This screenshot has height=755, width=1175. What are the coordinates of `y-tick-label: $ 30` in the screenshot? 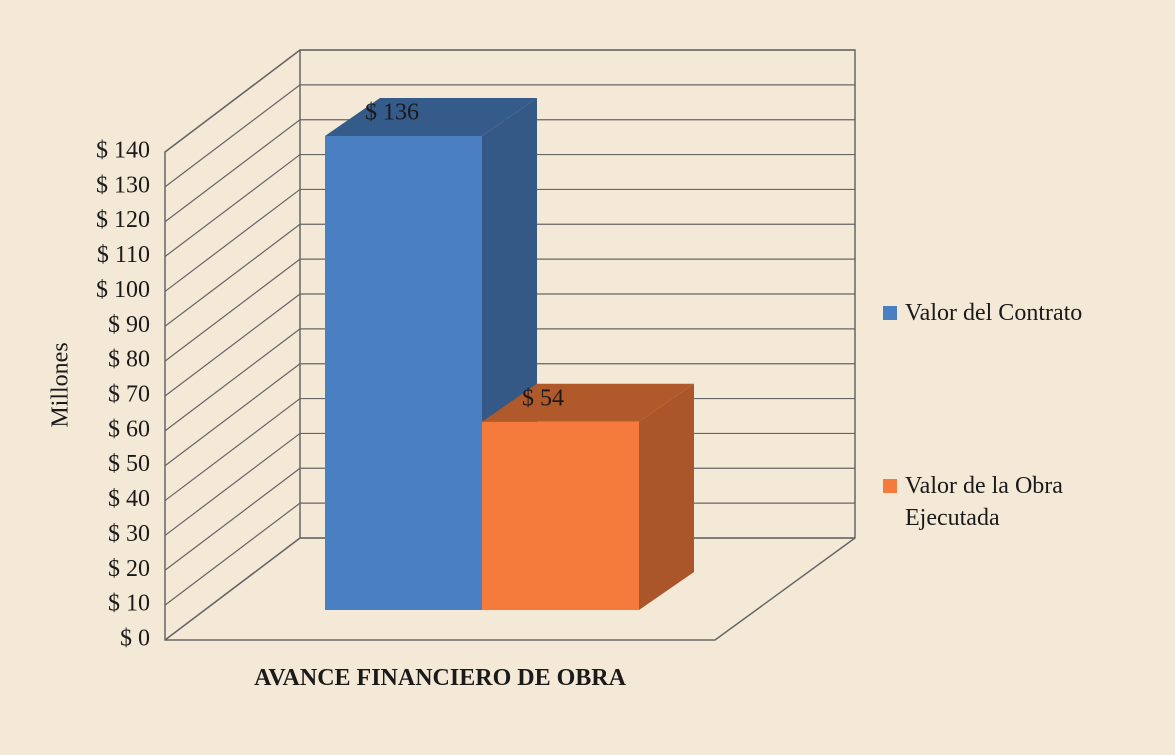 It's located at (129, 534).